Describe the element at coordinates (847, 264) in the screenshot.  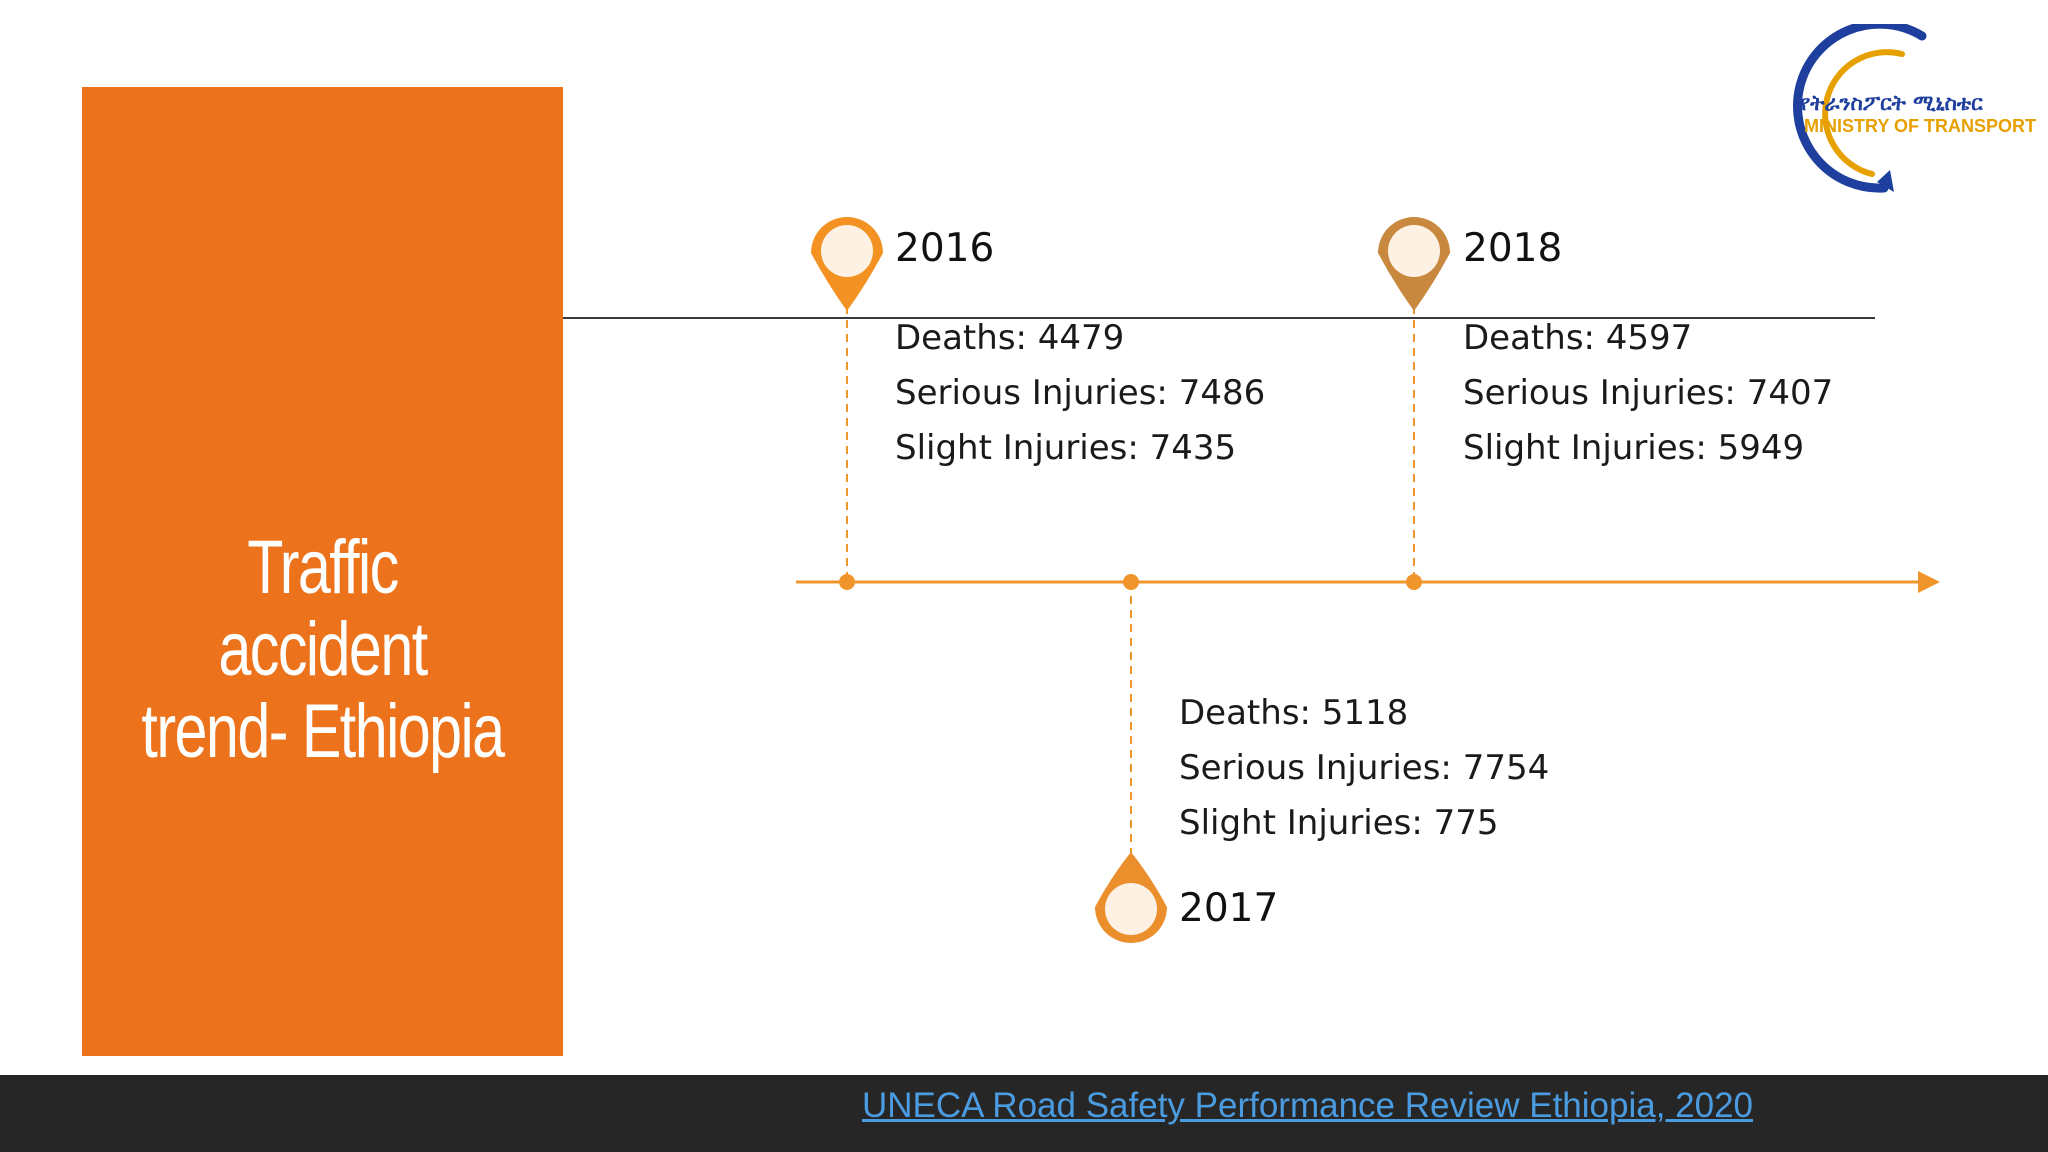
I see `map-pin-icon-2016` at that location.